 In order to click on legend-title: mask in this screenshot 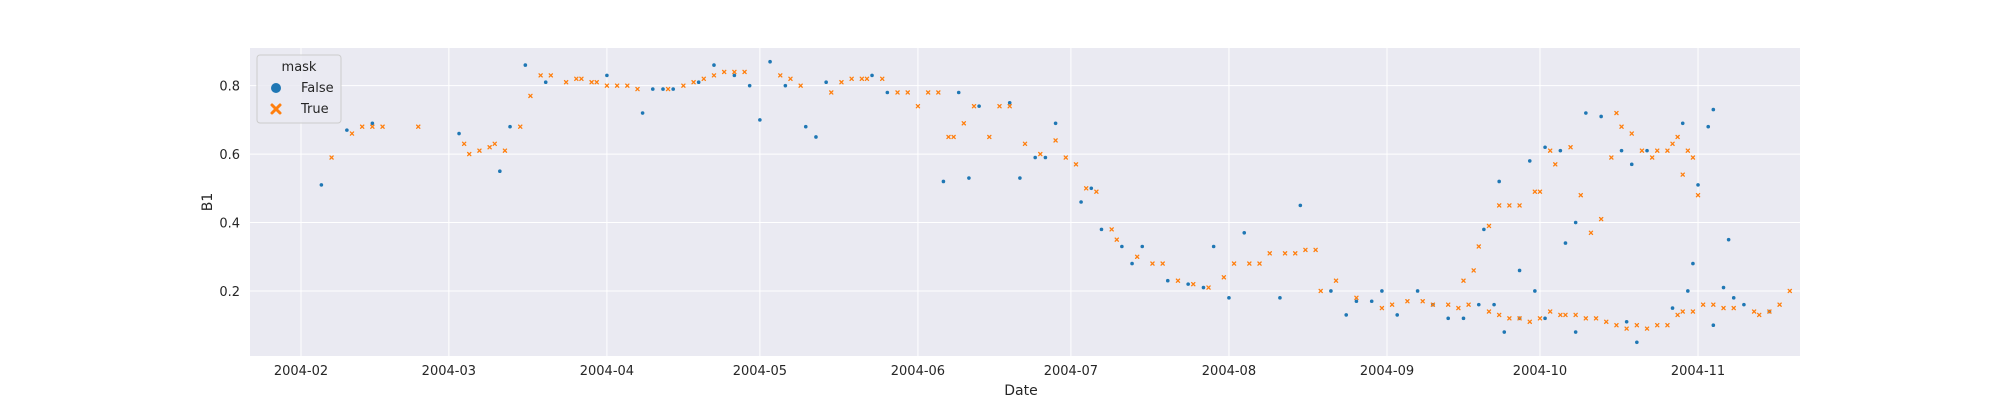, I will do `click(299, 67)`.